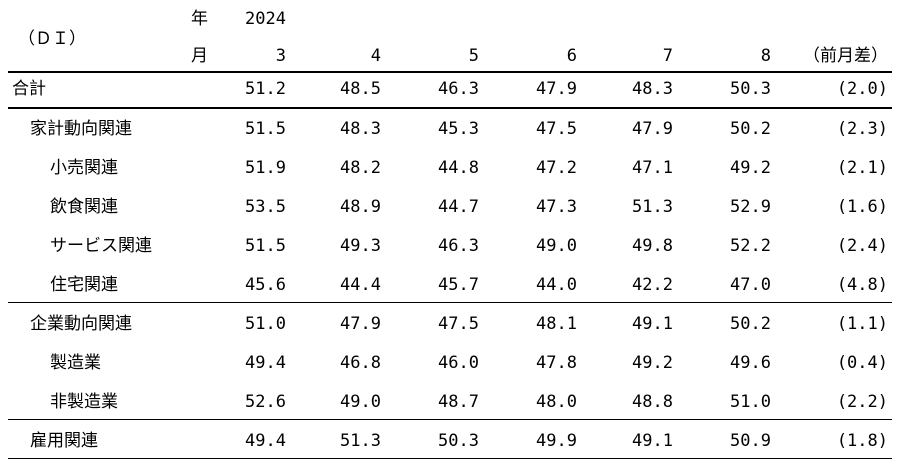 This screenshot has width=906, height=468. What do you see at coordinates (556, 207) in the screenshot?
I see `table-cell: 47.3` at bounding box center [556, 207].